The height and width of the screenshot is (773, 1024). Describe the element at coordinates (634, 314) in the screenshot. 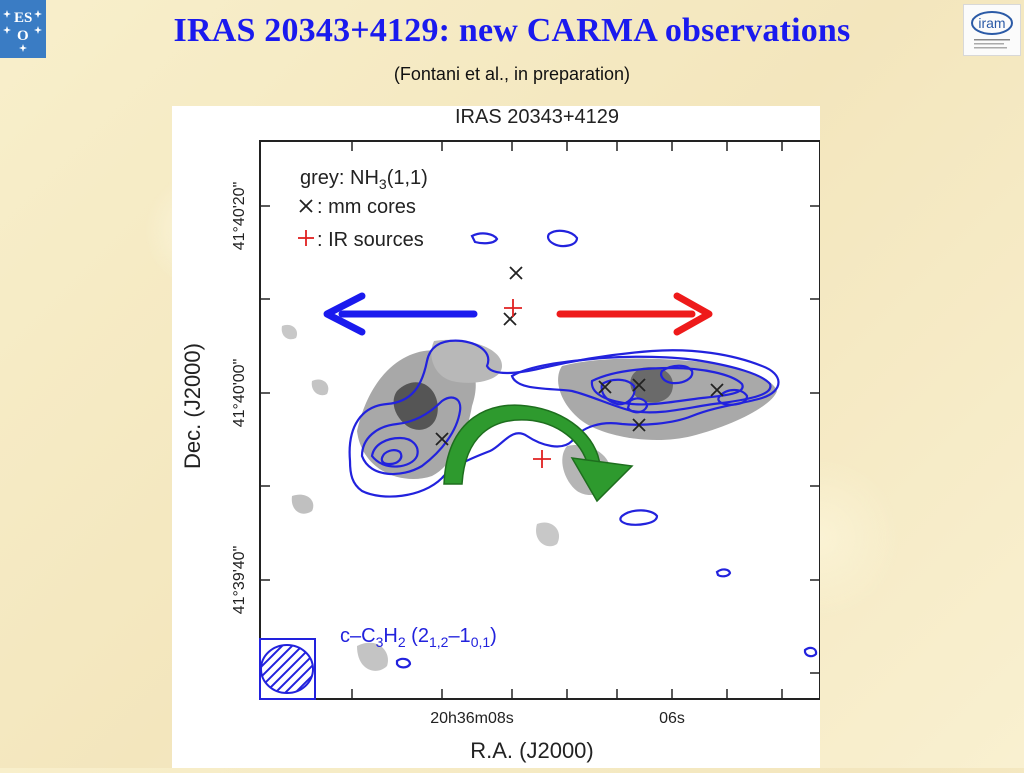

I see `red-outflow-arrow` at that location.